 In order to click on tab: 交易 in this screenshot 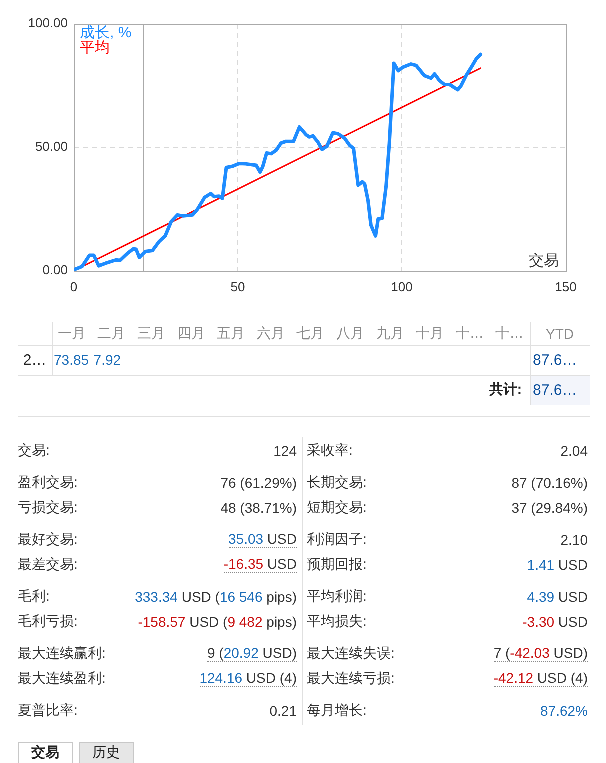, I will do `click(45, 752)`.